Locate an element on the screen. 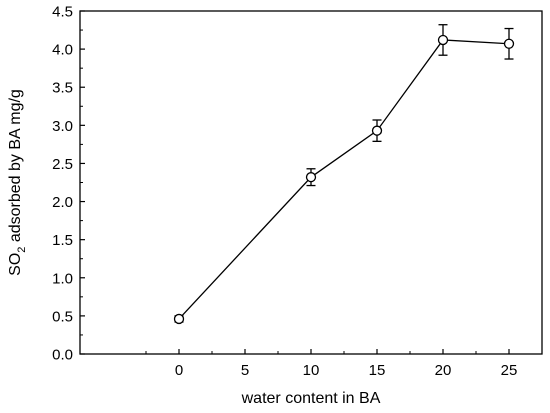 The image size is (550, 413). x-tick-label: 20 is located at coordinates (443, 370).